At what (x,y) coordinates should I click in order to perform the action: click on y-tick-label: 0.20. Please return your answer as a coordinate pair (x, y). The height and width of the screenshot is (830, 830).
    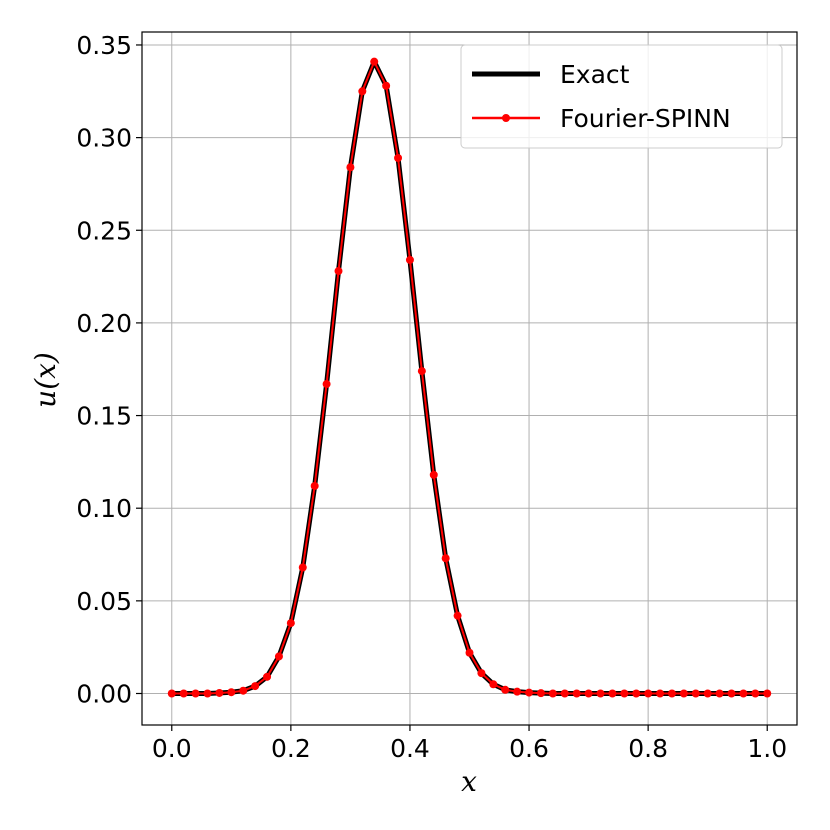
    Looking at the image, I should click on (104, 323).